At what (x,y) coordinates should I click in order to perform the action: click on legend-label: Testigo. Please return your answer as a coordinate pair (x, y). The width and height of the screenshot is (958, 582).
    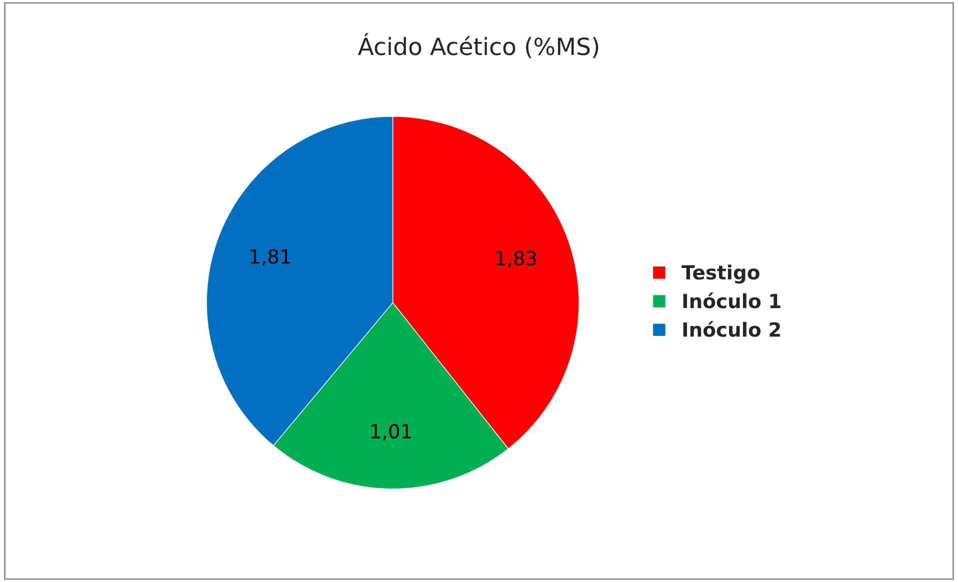
    Looking at the image, I should click on (721, 274).